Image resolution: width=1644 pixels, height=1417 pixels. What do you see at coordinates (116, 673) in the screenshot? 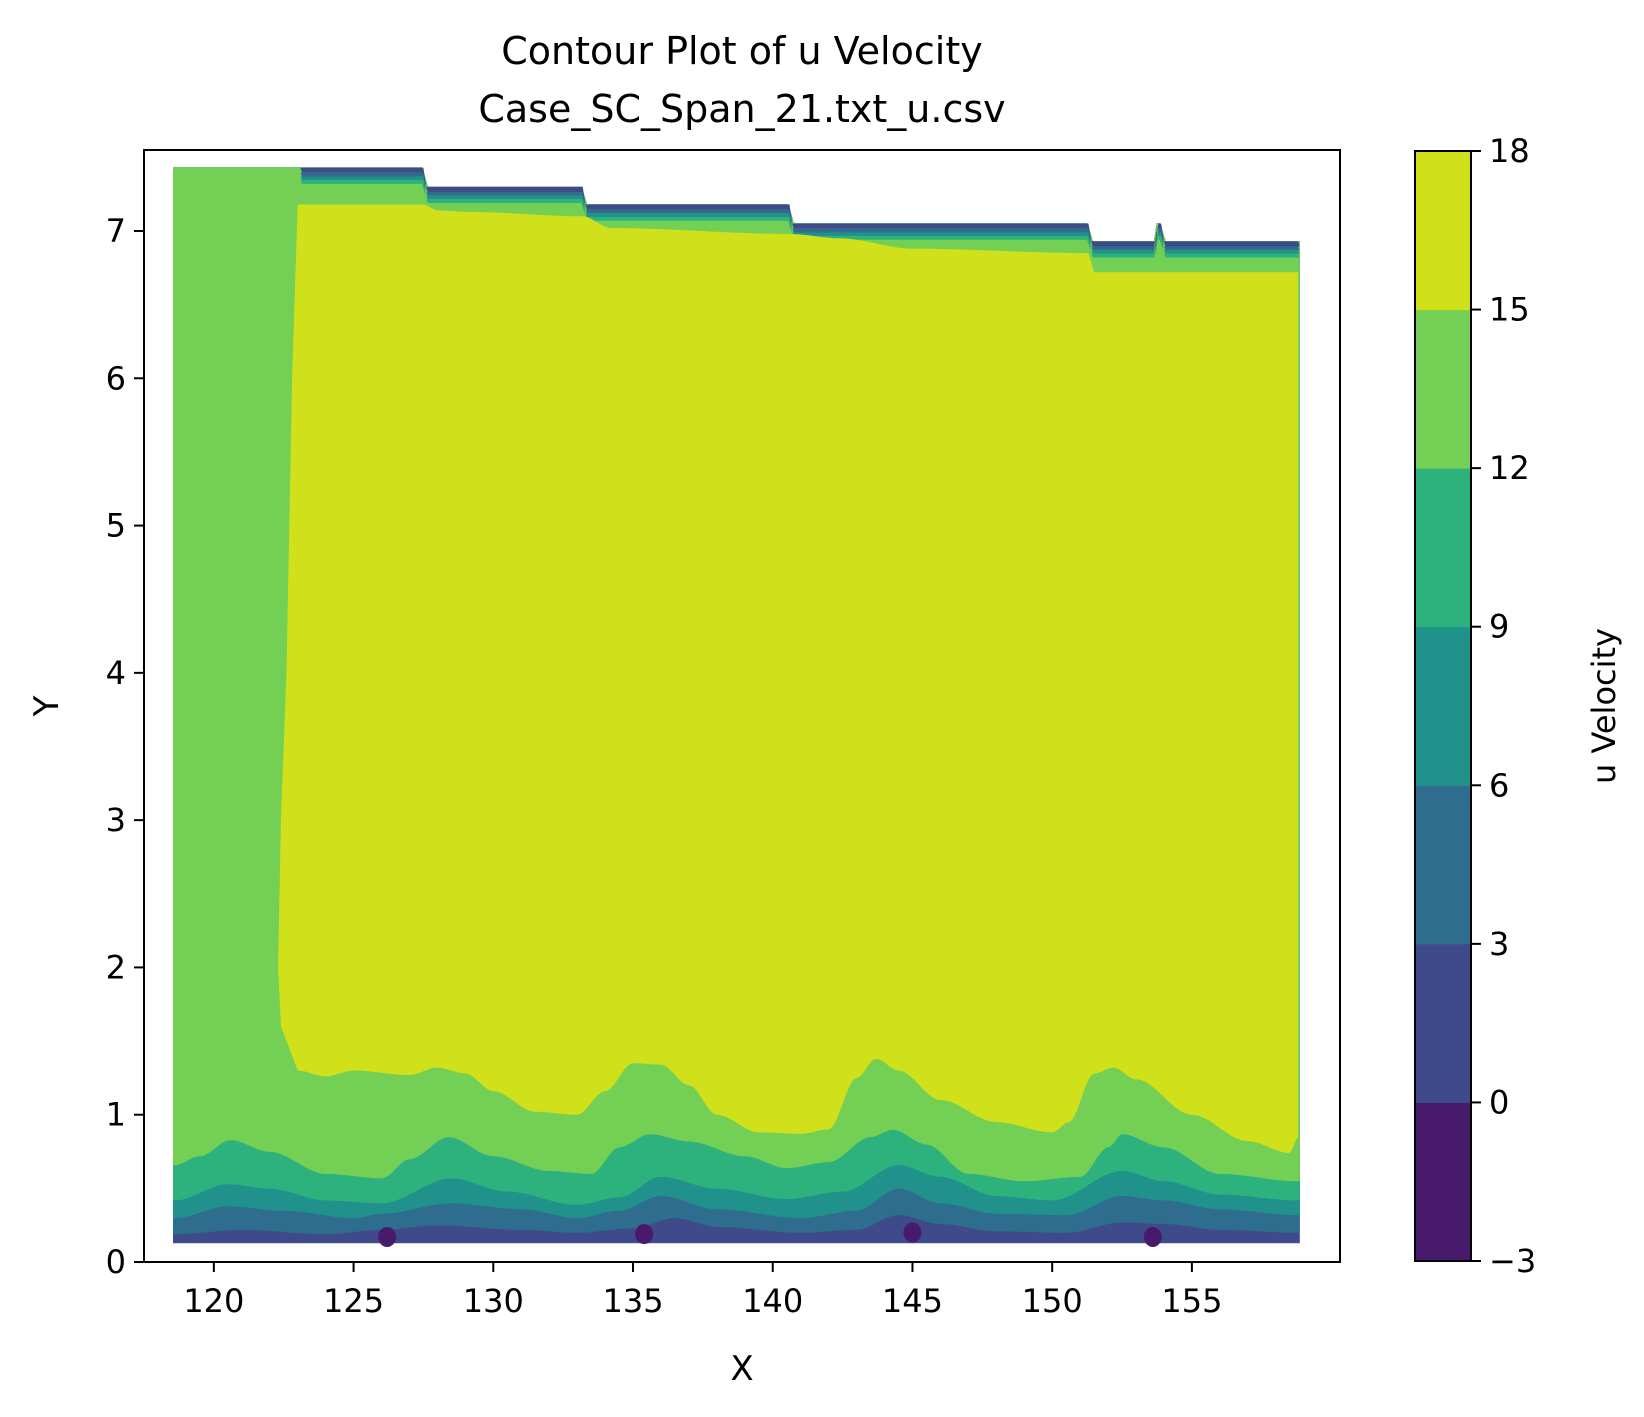
I see `y-tick-label: 4` at bounding box center [116, 673].